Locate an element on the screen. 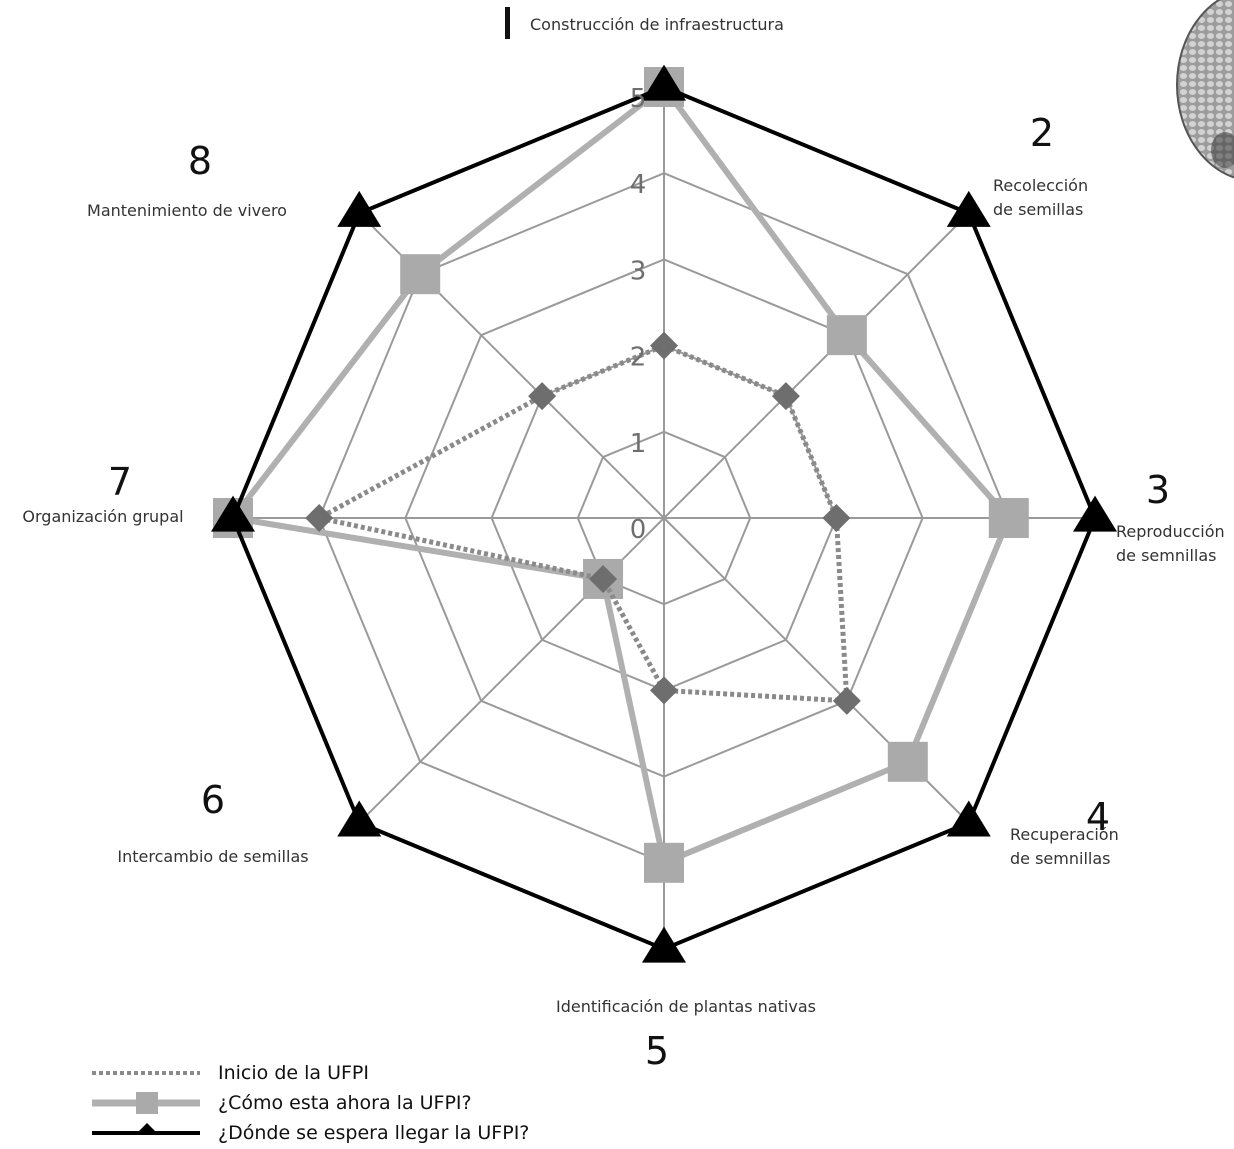  axis-number: 8 is located at coordinates (200, 161).